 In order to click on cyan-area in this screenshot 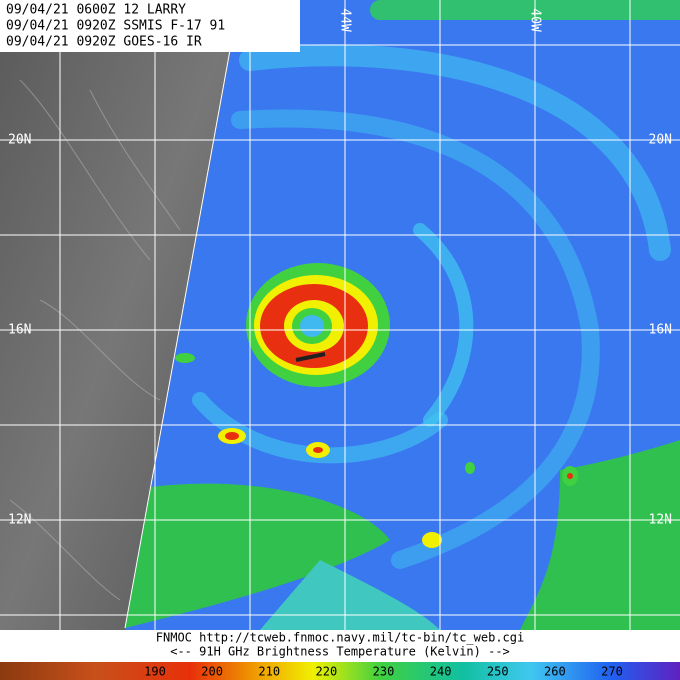, I will do `click(350, 595)`.